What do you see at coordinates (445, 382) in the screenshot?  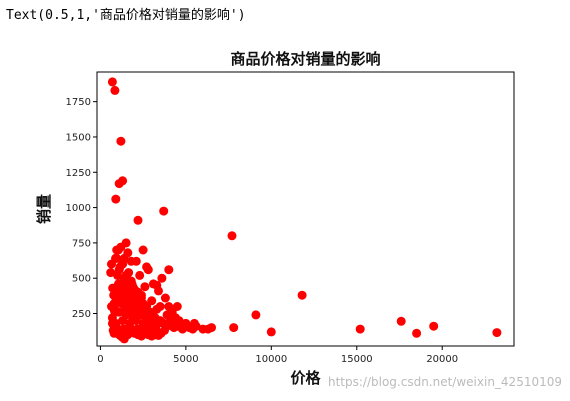 I see `watermark: https://blog.csdn.net/weixin_42510109` at bounding box center [445, 382].